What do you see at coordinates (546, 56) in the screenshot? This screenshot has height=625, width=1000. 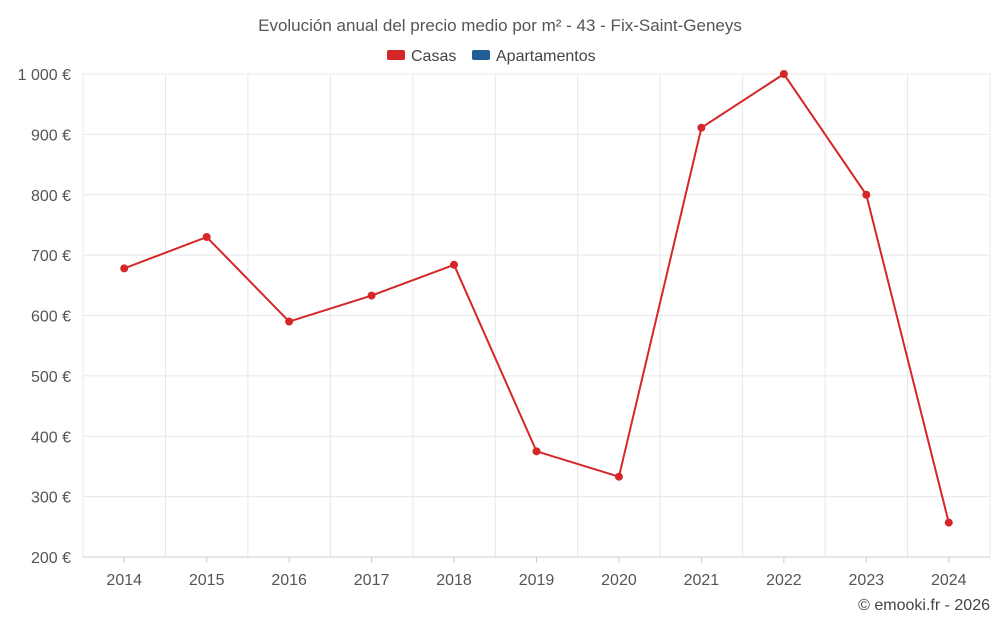 I see `legend-label-apartamentos: Apartamentos` at bounding box center [546, 56].